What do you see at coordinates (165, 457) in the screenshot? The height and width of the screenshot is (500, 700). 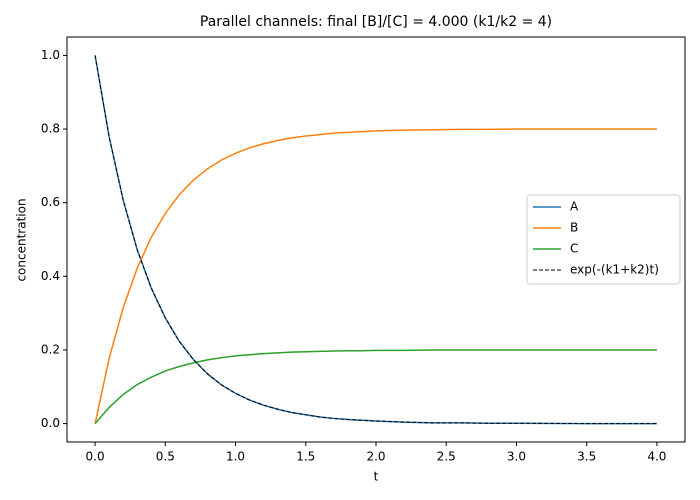 I see `x-tick-label: 0.5` at bounding box center [165, 457].